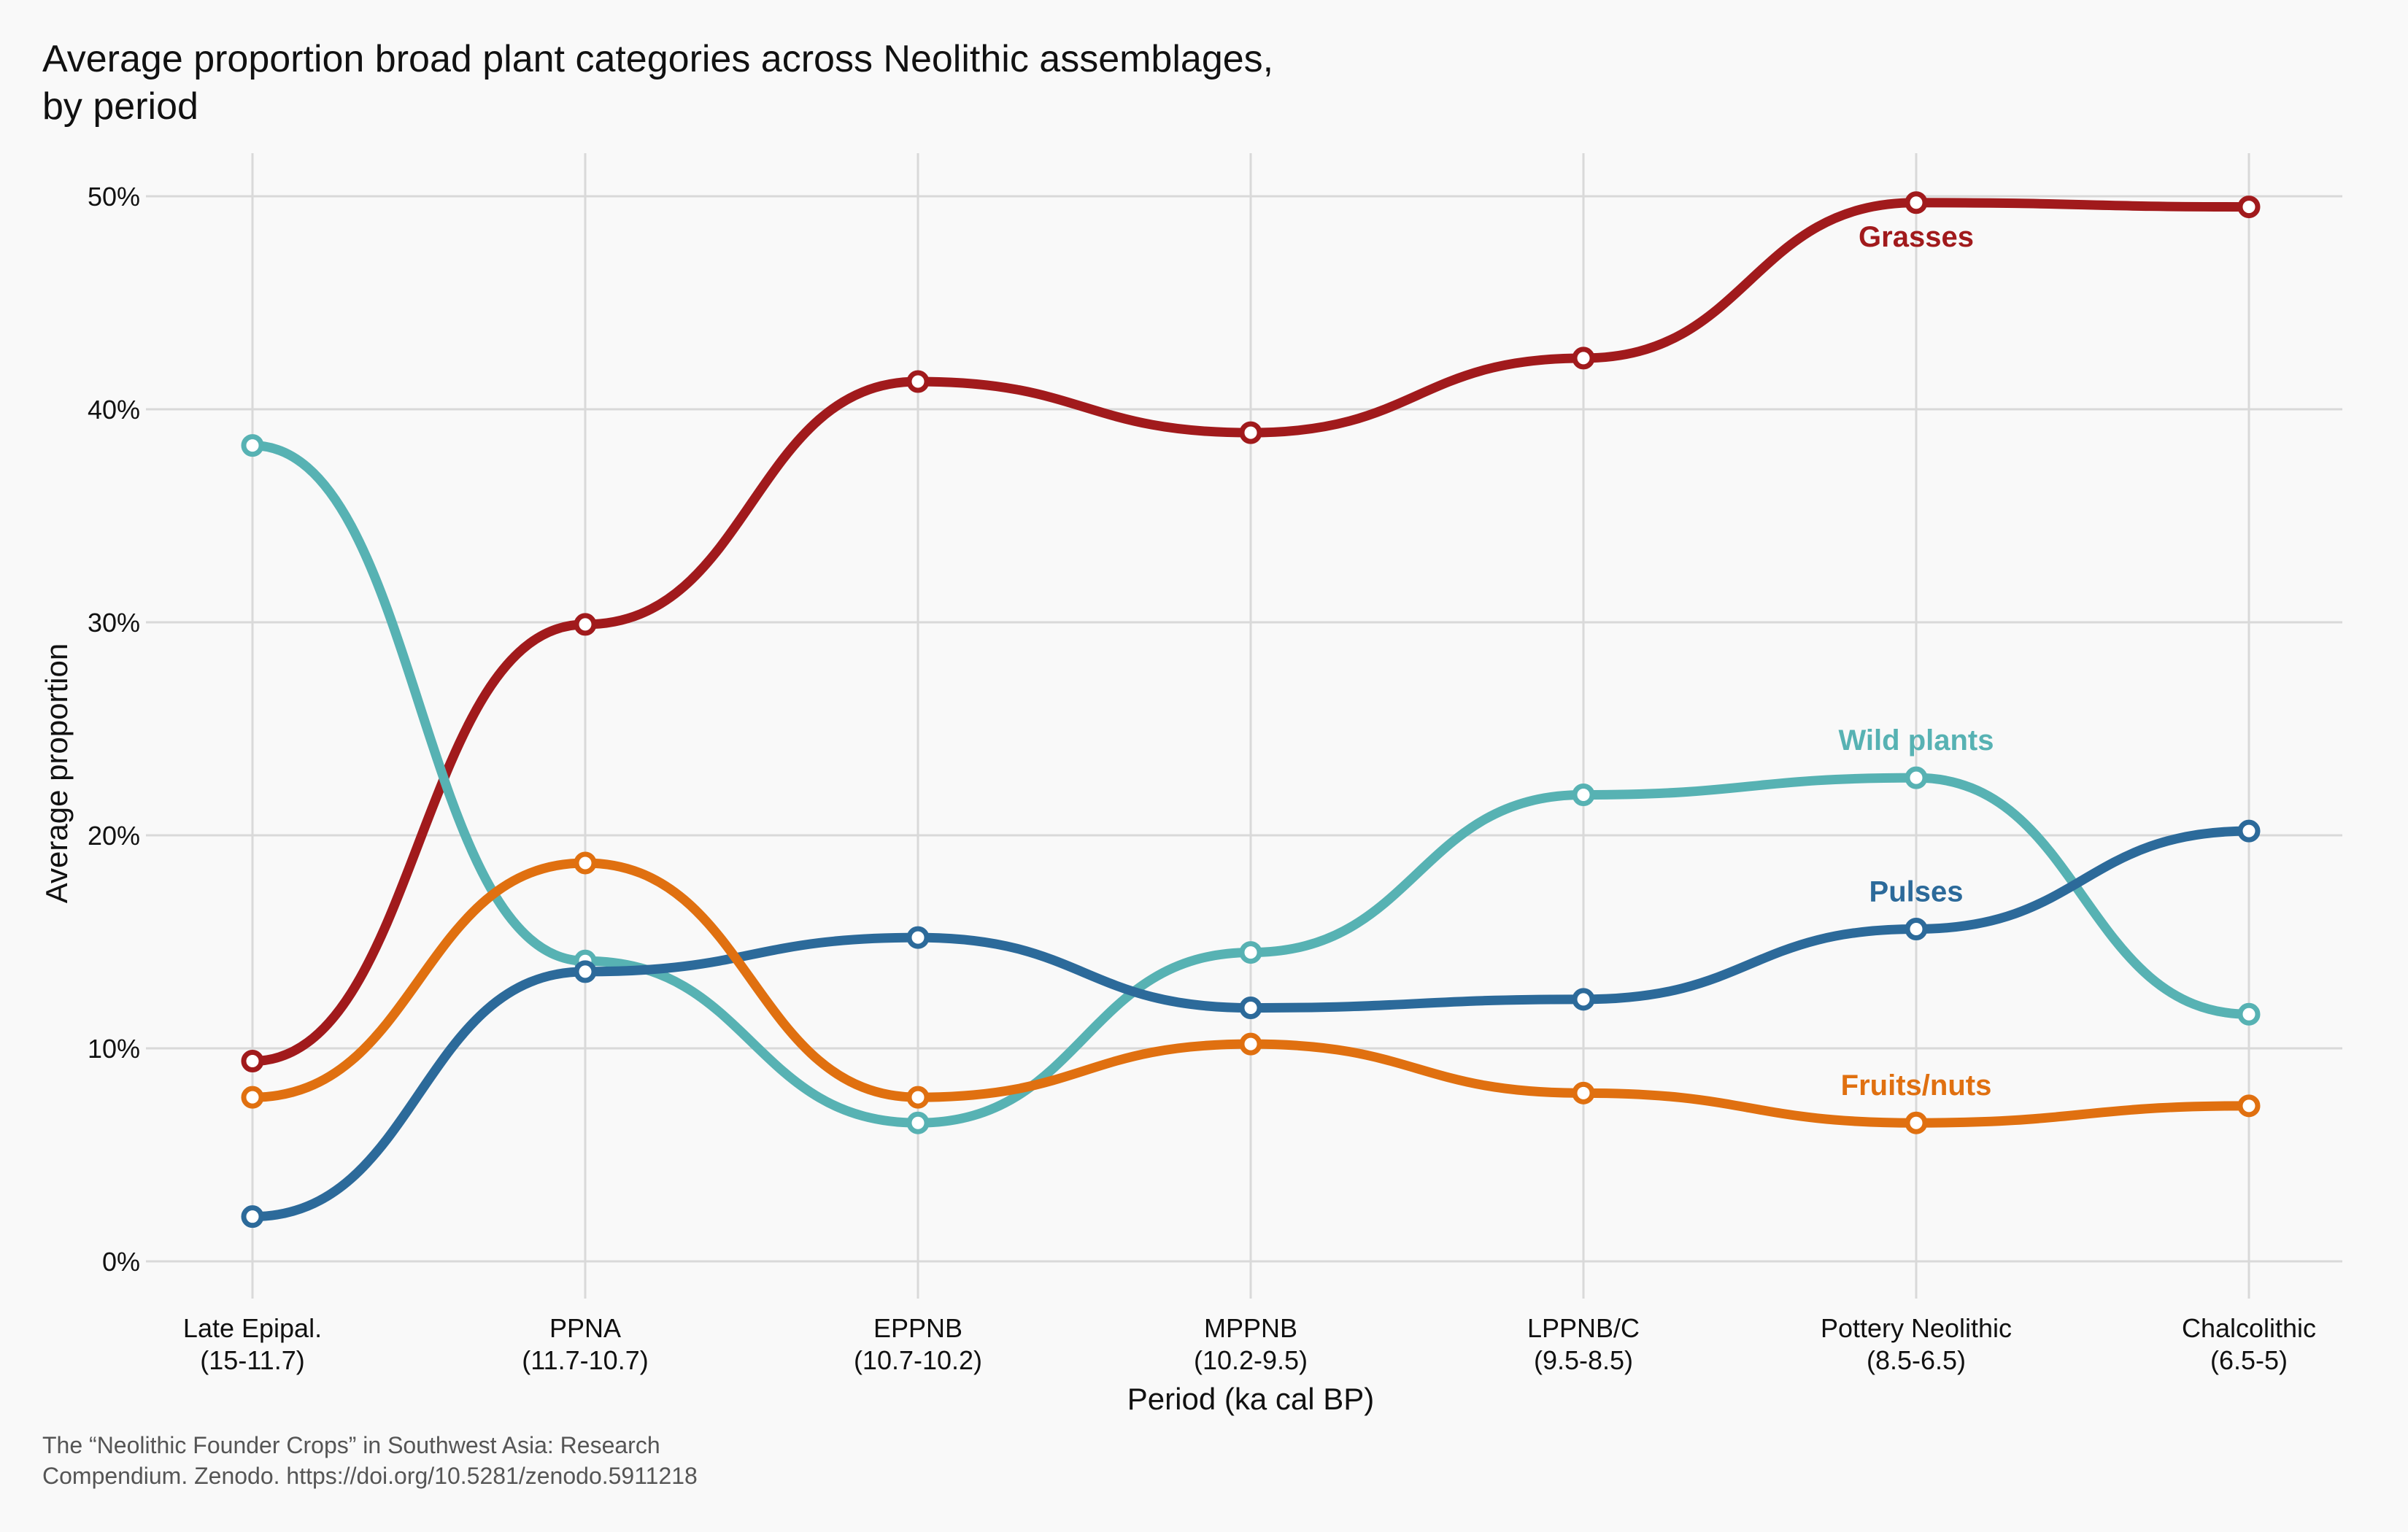 Image resolution: width=2408 pixels, height=1532 pixels. What do you see at coordinates (114, 1049) in the screenshot?
I see `y-tick-label: 10%` at bounding box center [114, 1049].